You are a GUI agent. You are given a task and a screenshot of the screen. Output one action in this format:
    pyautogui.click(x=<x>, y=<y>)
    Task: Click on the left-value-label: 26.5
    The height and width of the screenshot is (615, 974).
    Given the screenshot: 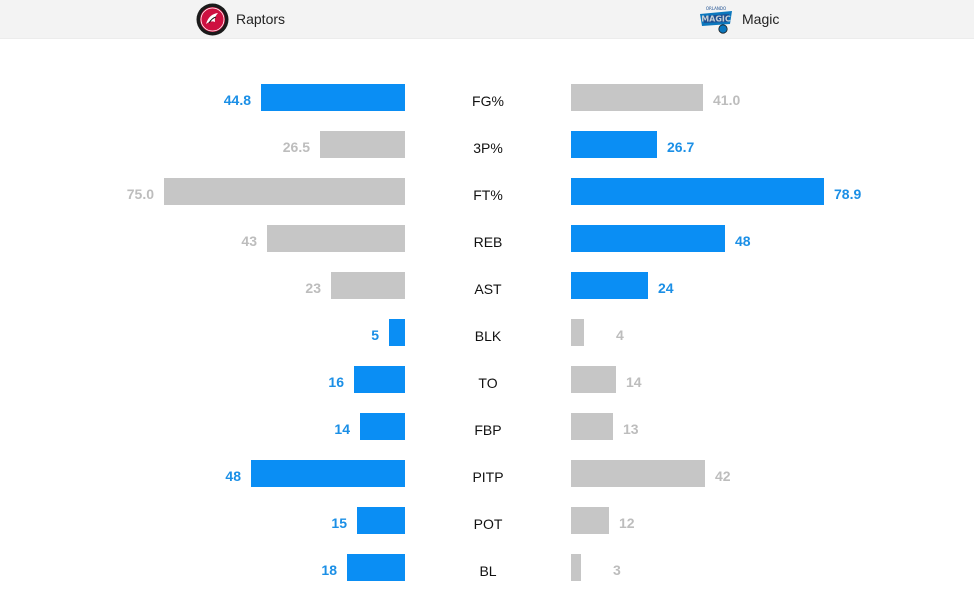 What is the action you would take?
    pyautogui.click(x=296, y=147)
    